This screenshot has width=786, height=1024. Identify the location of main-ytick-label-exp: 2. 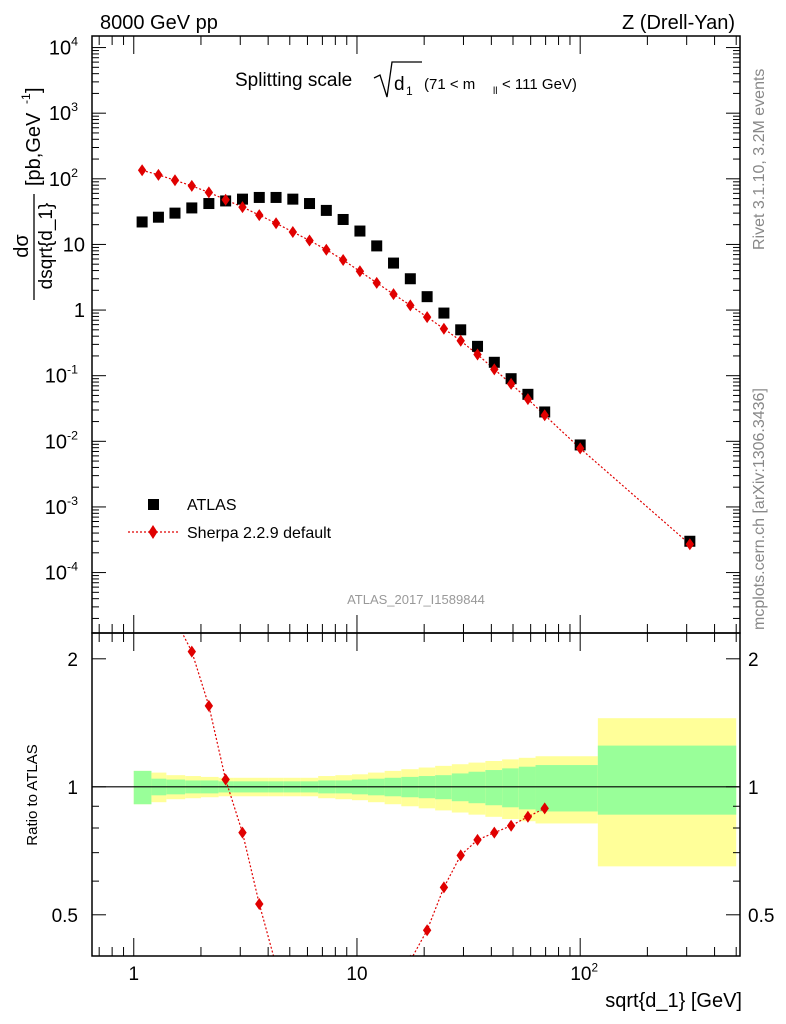
(74, 173).